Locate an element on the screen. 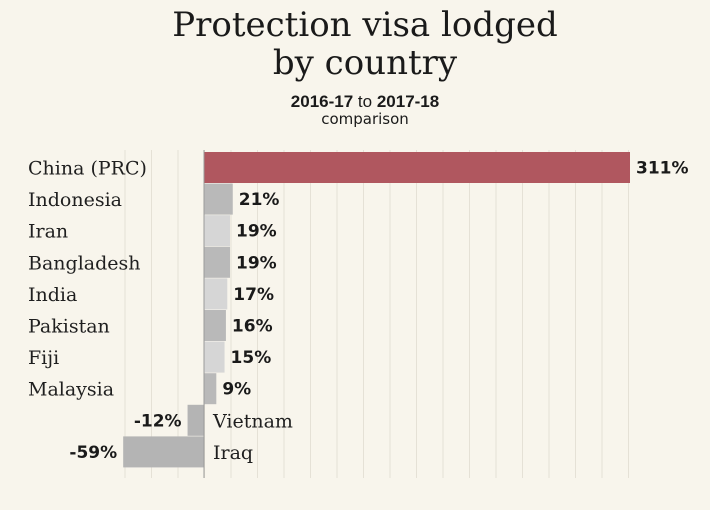 The height and width of the screenshot is (510, 710). category-label: China (PRC) is located at coordinates (87, 169).